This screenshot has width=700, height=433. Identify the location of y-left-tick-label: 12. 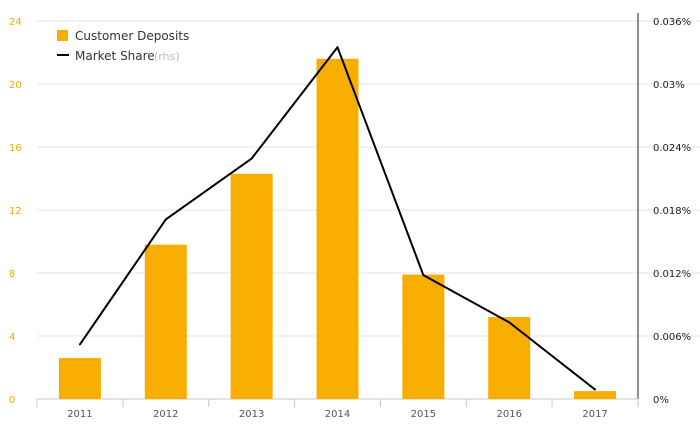
(15, 211).